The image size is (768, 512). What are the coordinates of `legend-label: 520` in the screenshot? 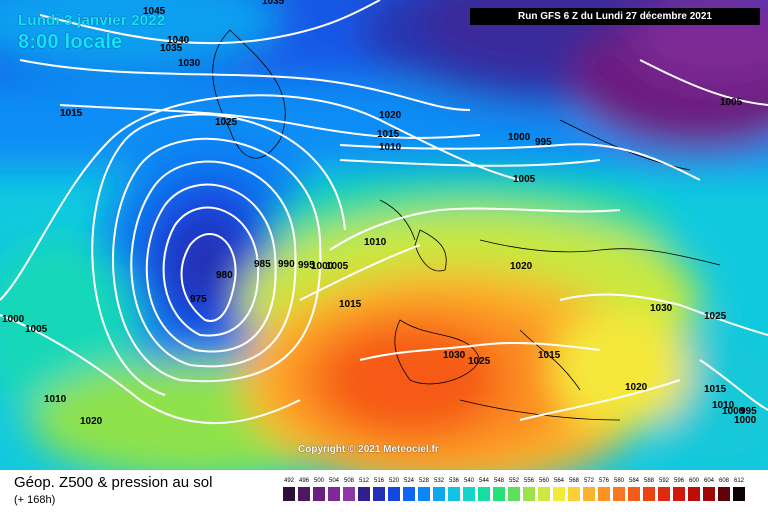 It's located at (393, 481).